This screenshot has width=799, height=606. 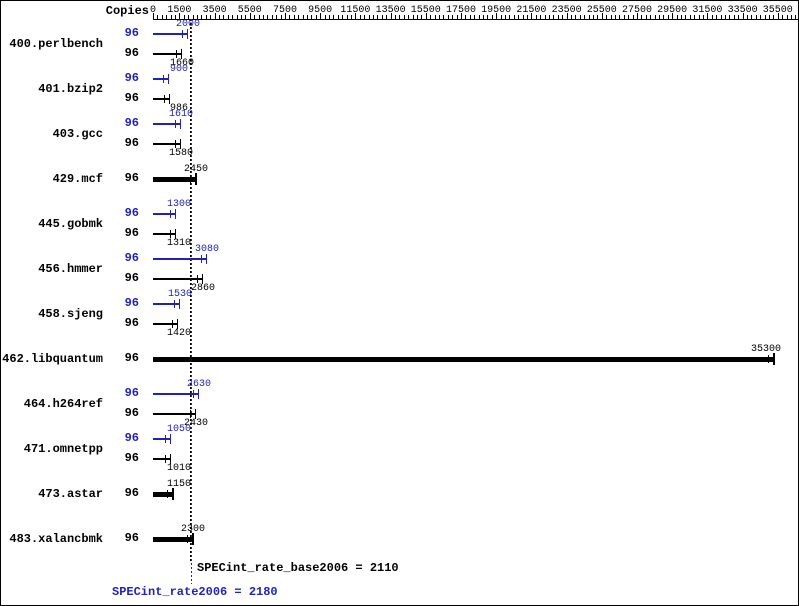 I want to click on value-label: 1420, so click(x=178, y=333).